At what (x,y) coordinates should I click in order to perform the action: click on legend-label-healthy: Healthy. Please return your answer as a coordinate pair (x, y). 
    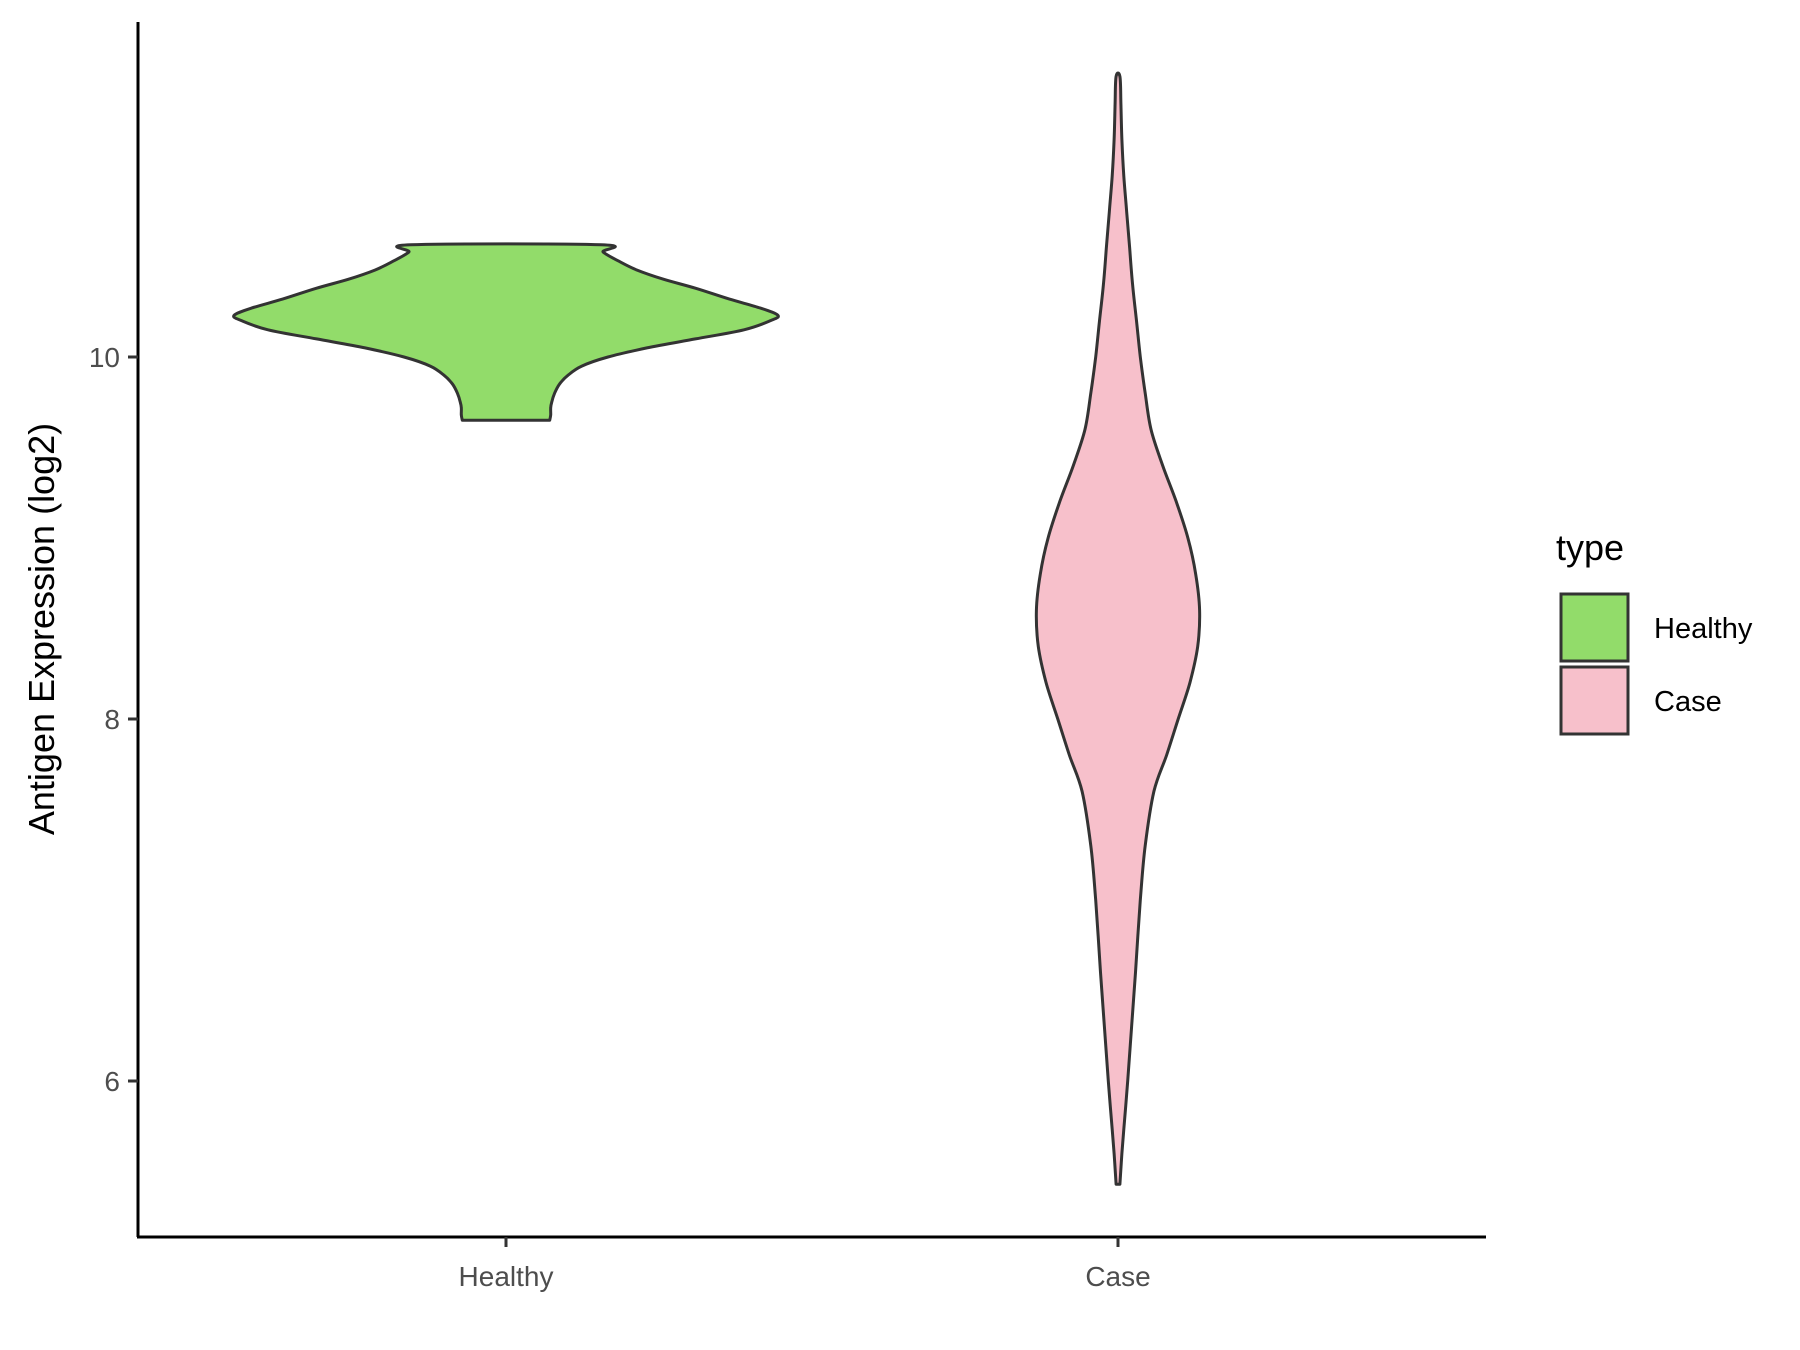
    Looking at the image, I should click on (1703, 629).